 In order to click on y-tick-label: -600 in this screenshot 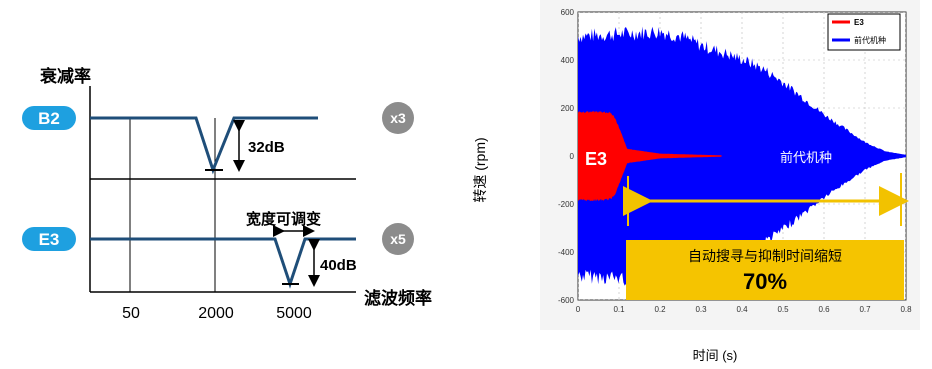, I will do `click(566, 300)`.